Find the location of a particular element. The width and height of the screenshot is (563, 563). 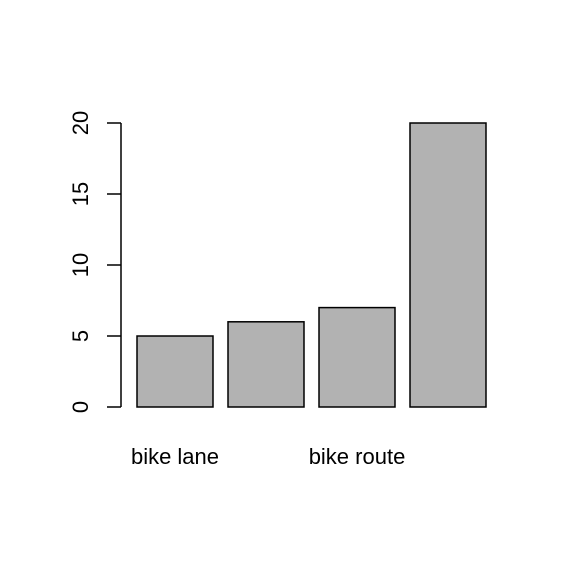

x-tick-label: bike lane is located at coordinates (175, 456).